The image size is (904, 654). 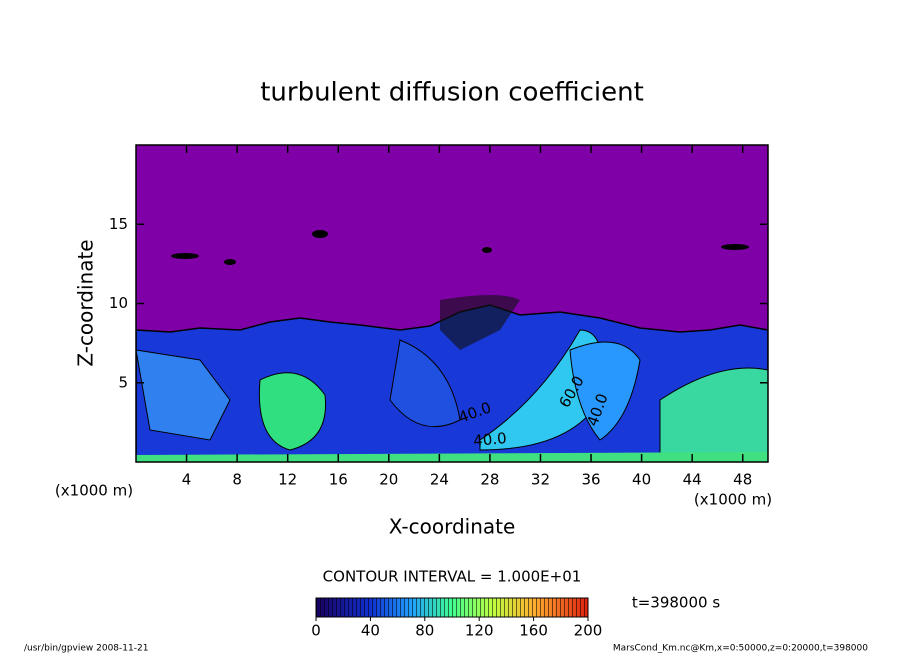 I want to click on colorbar-stripes, so click(x=452, y=607).